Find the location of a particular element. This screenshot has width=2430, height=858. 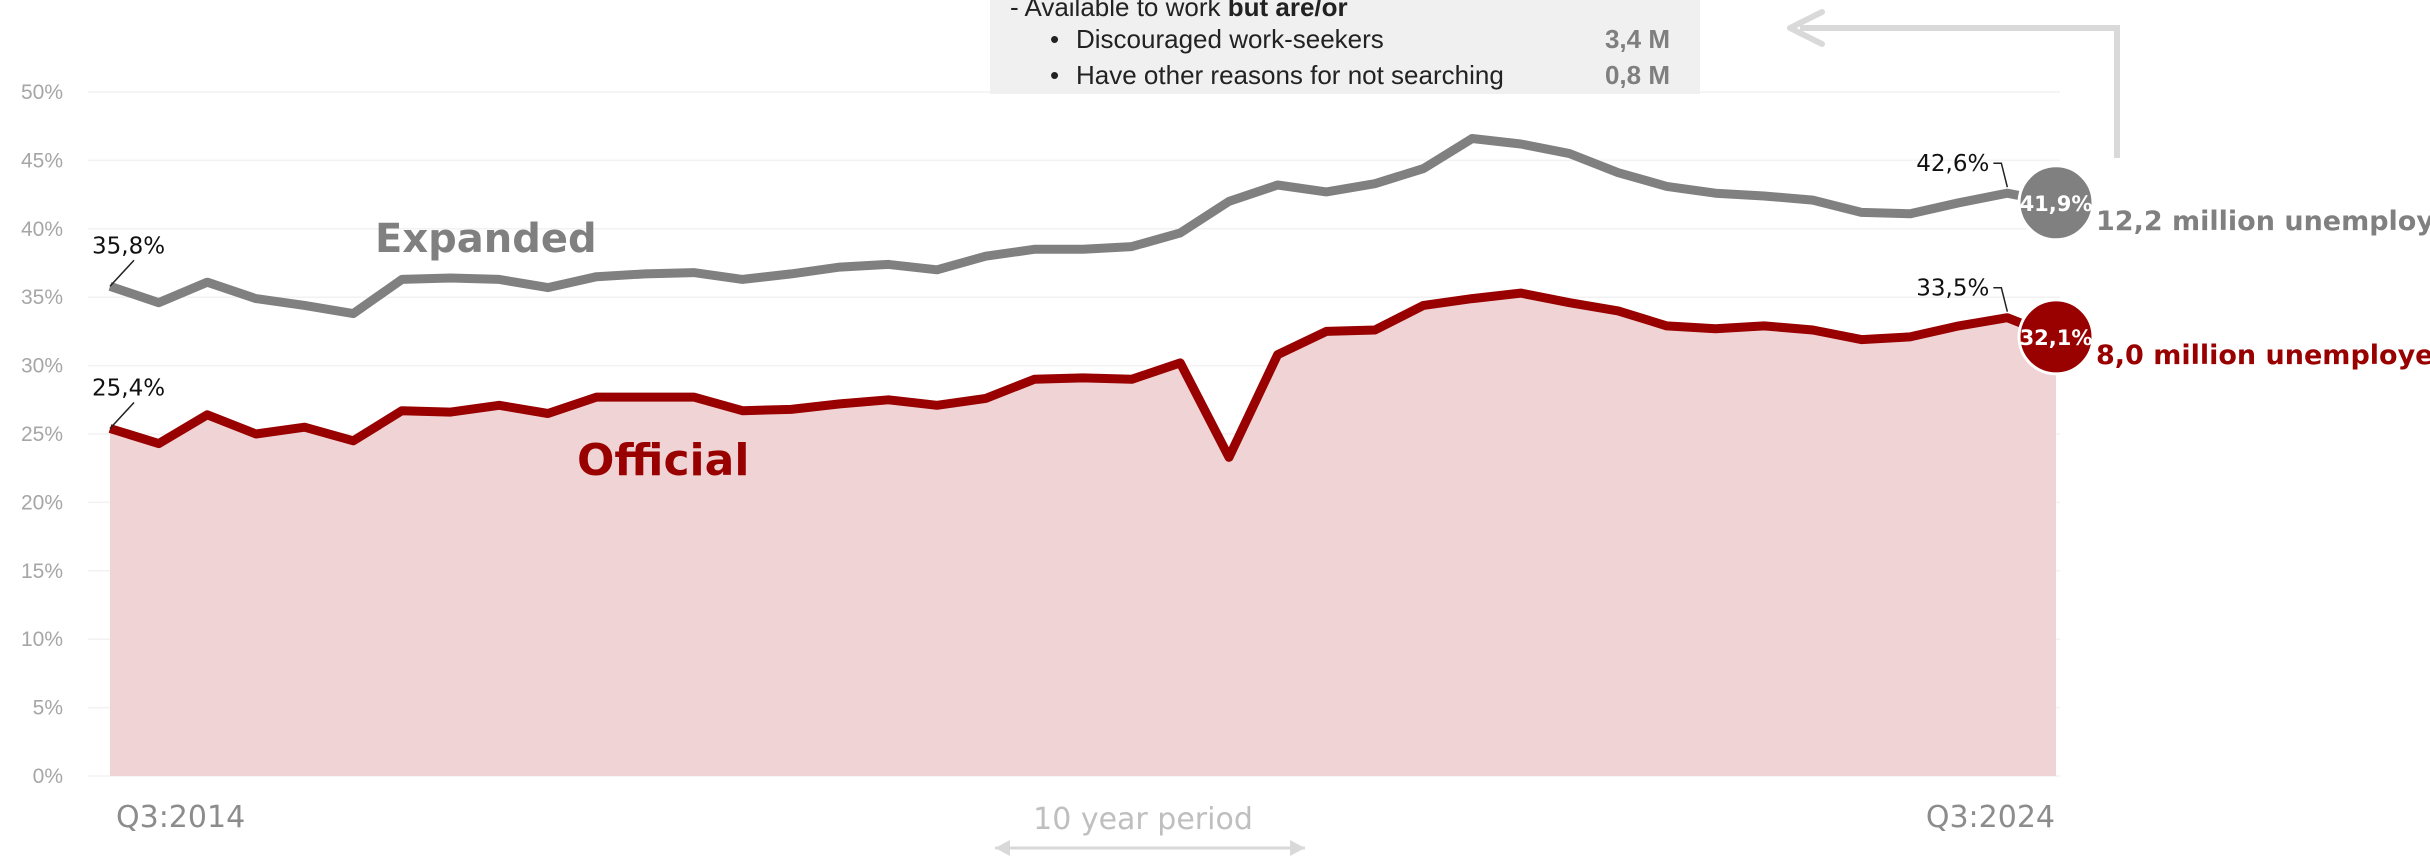

official-start-leader is located at coordinates (122, 416).